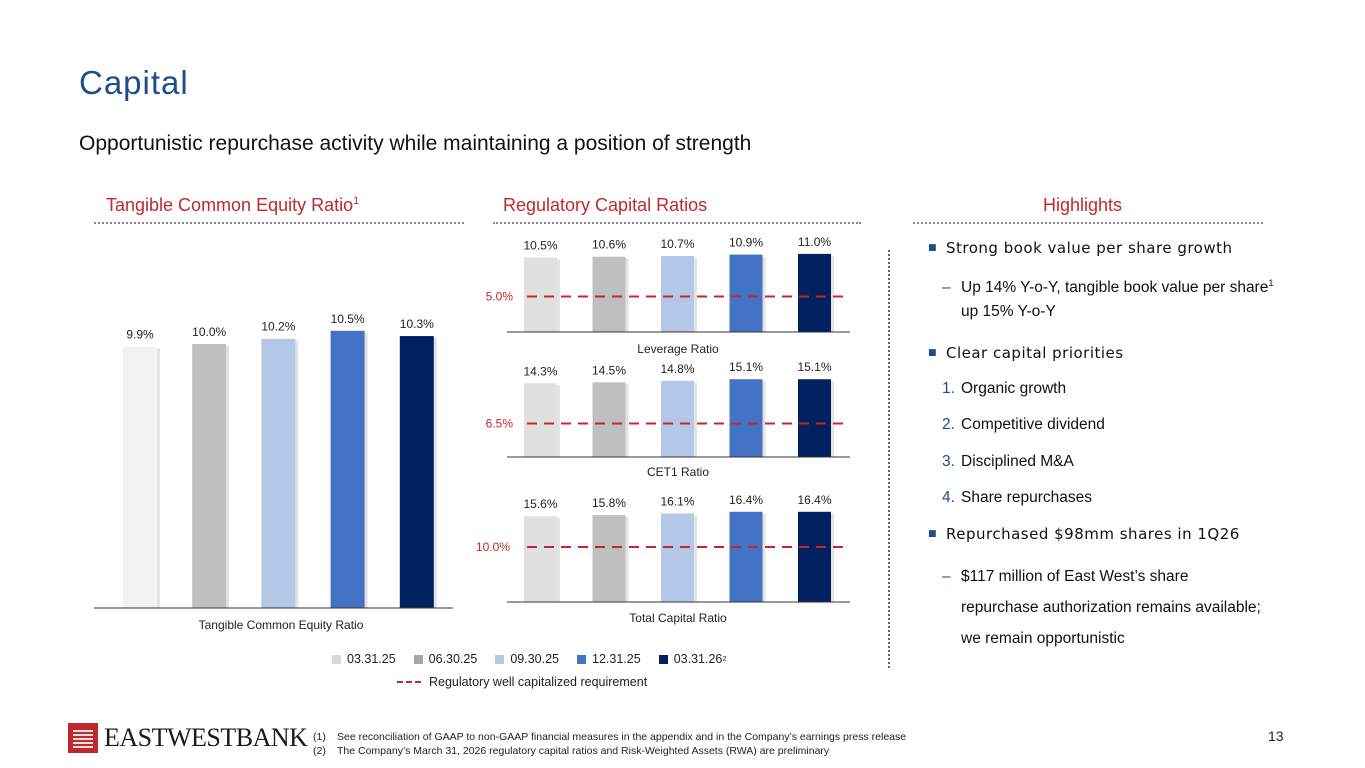 The height and width of the screenshot is (768, 1365). Describe the element at coordinates (1109, 425) in the screenshot. I see `priority-item-2: 2. Competitive dividend` at that location.